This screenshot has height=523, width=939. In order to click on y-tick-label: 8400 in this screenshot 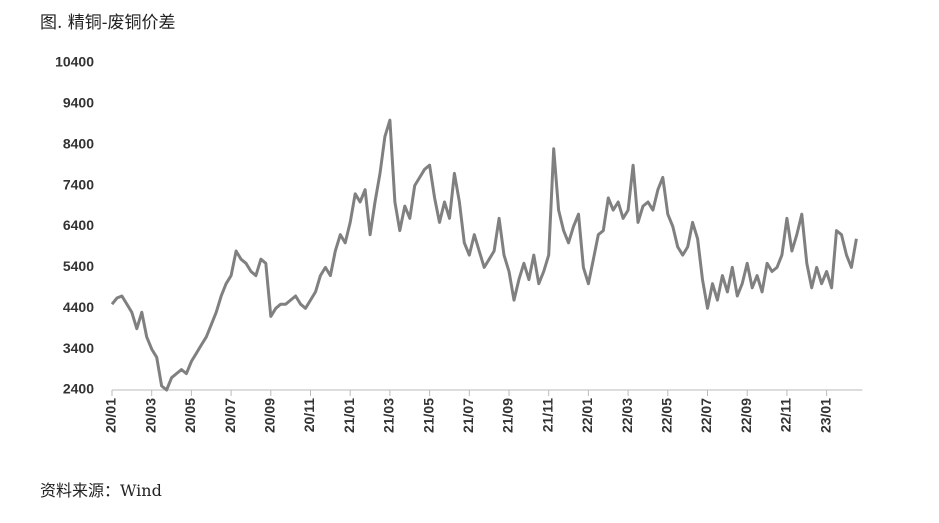, I will do `click(78, 143)`.